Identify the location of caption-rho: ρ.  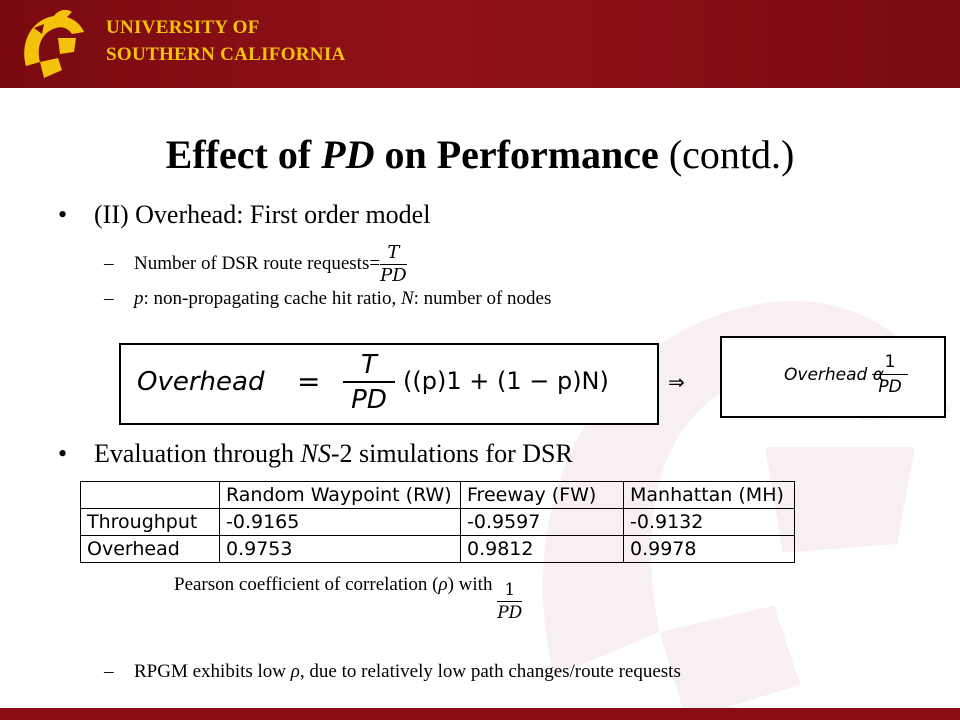
(443, 584).